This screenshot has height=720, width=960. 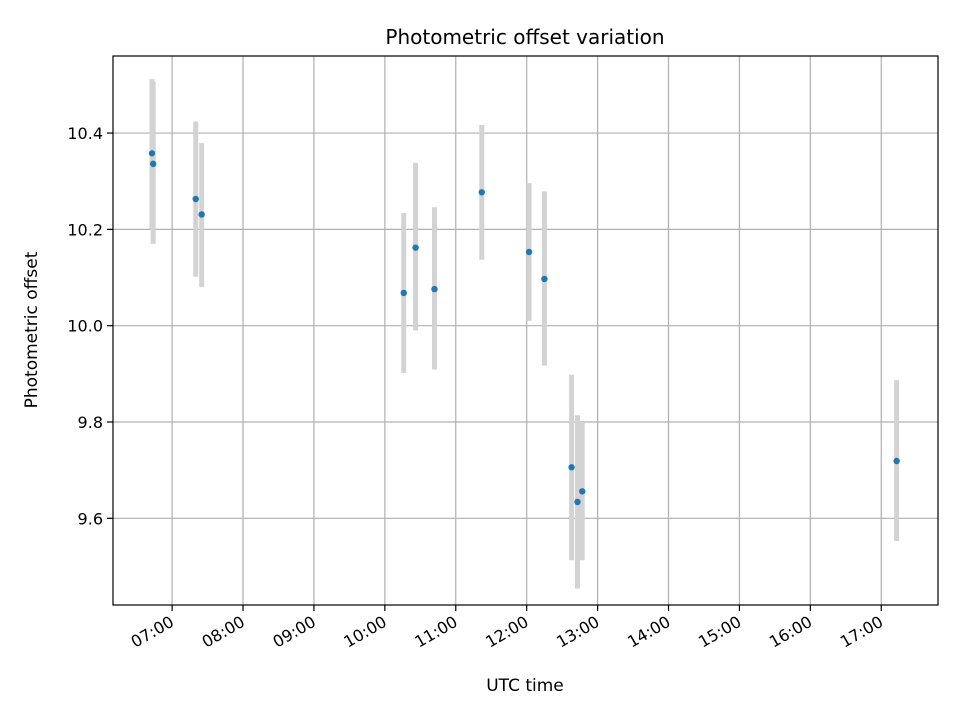 What do you see at coordinates (85, 133) in the screenshot?
I see `y-tick-label: 10.4` at bounding box center [85, 133].